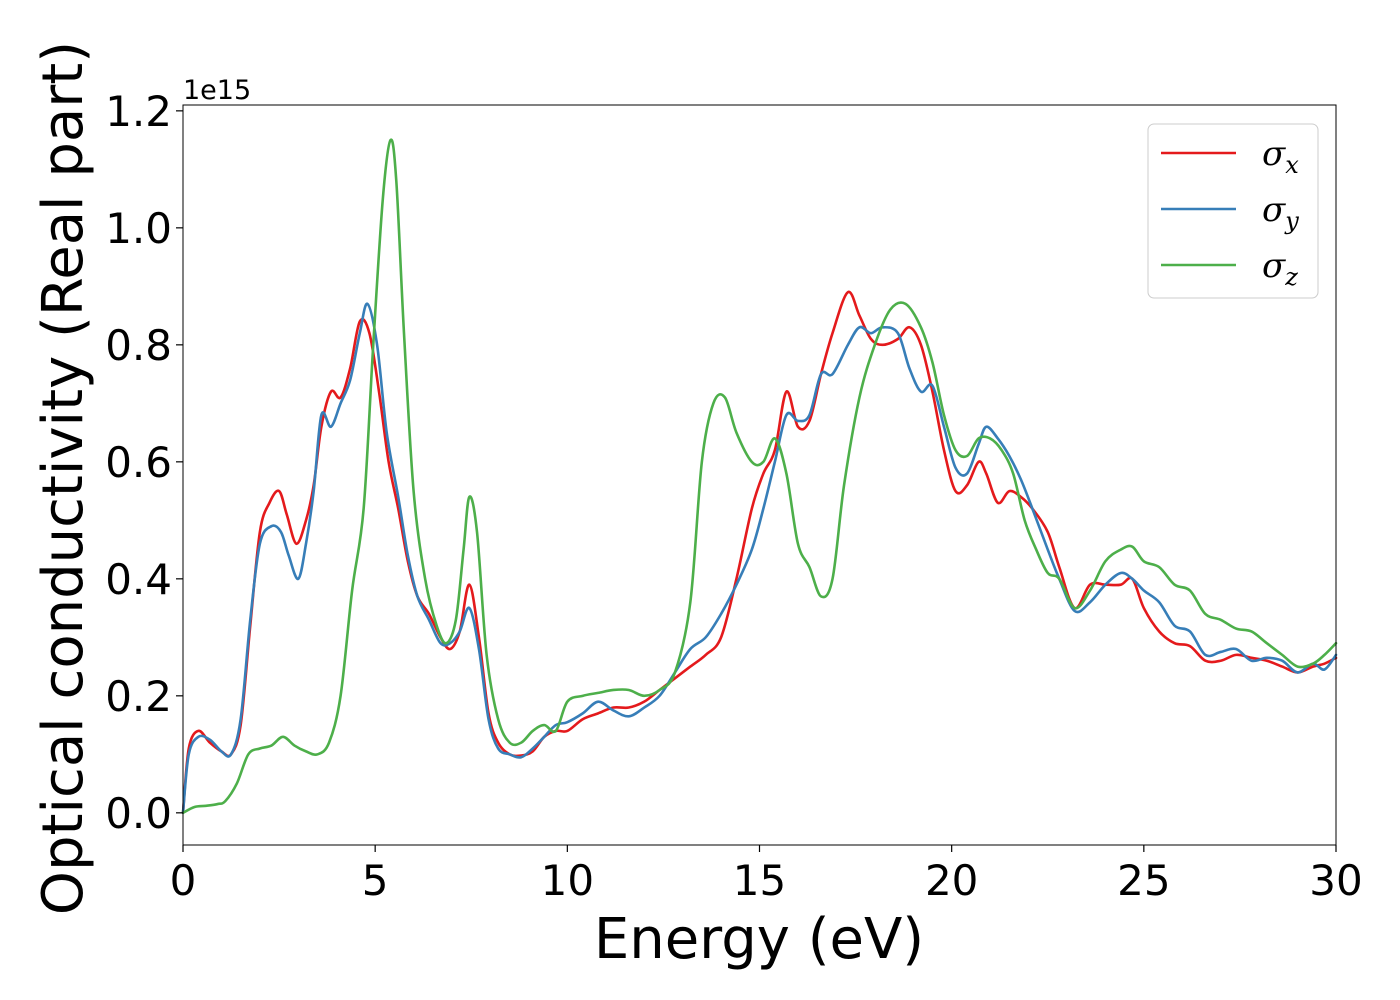 This screenshot has height=1000, width=1400. What do you see at coordinates (567, 880) in the screenshot?
I see `x-tick-label: 10` at bounding box center [567, 880].